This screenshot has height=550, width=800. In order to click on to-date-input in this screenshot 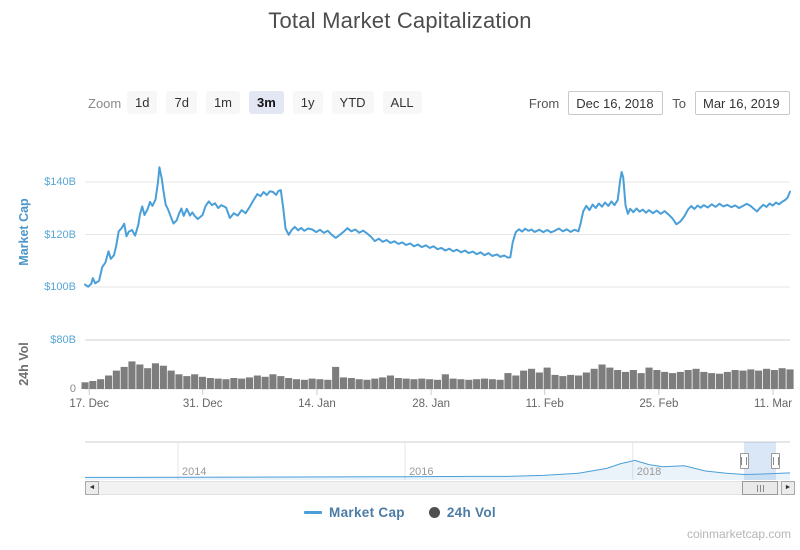, I will do `click(742, 103)`.